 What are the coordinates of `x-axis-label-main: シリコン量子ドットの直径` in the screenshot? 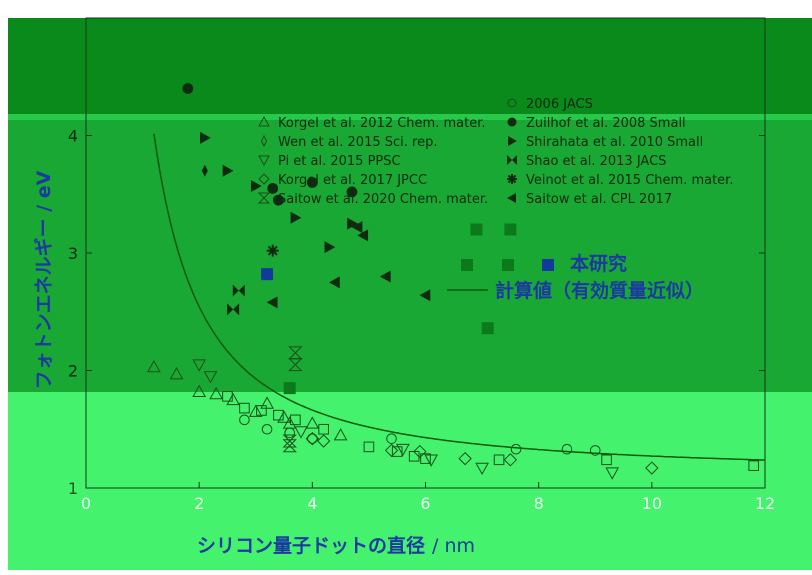 It's located at (311, 545).